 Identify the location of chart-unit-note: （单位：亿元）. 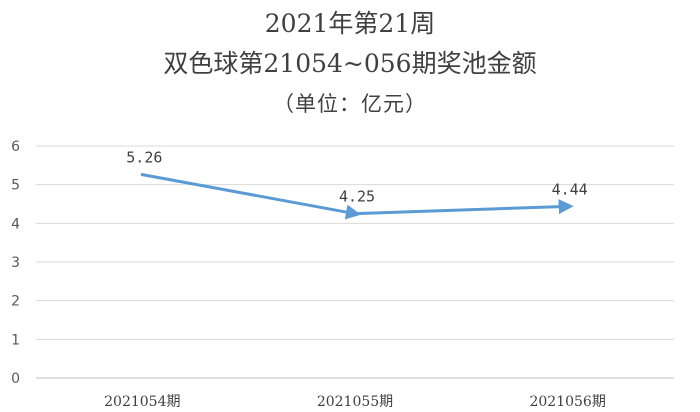
(350, 104).